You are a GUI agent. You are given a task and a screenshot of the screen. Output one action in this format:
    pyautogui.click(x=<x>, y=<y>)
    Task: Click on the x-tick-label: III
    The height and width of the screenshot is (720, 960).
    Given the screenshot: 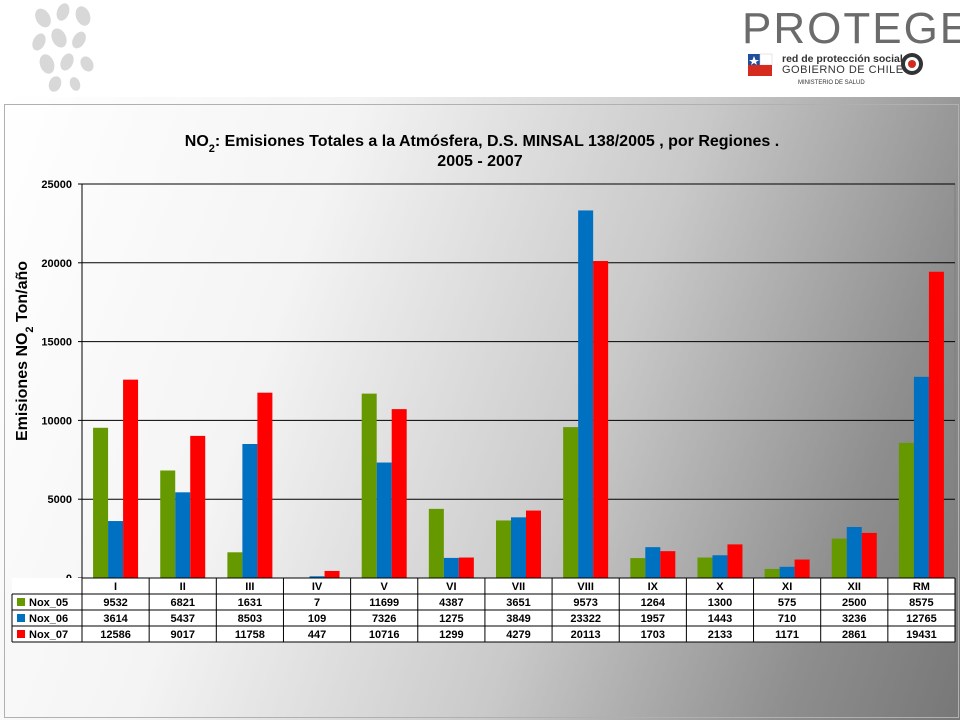 What is the action you would take?
    pyautogui.click(x=249, y=587)
    